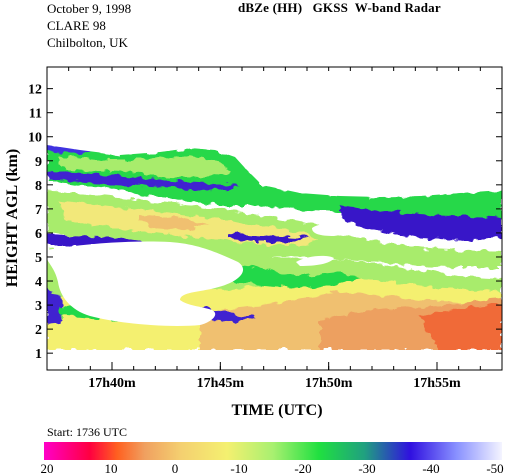 Image resolution: width=509 pixels, height=476 pixels. What do you see at coordinates (38, 210) in the screenshot?
I see `y-tick-label: 7` at bounding box center [38, 210].